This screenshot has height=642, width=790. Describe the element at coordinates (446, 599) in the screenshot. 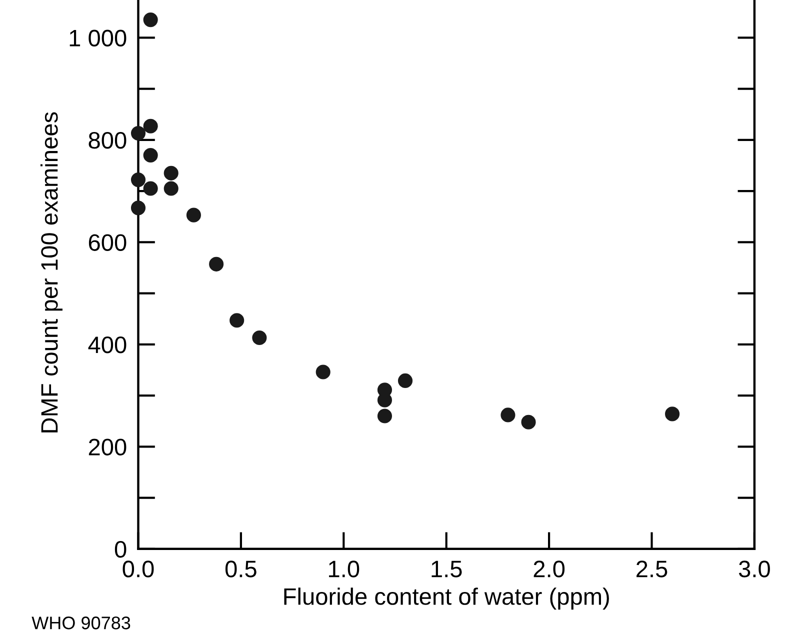

I see `x-axis-title: Fluoride content of water (ppm)` at that location.